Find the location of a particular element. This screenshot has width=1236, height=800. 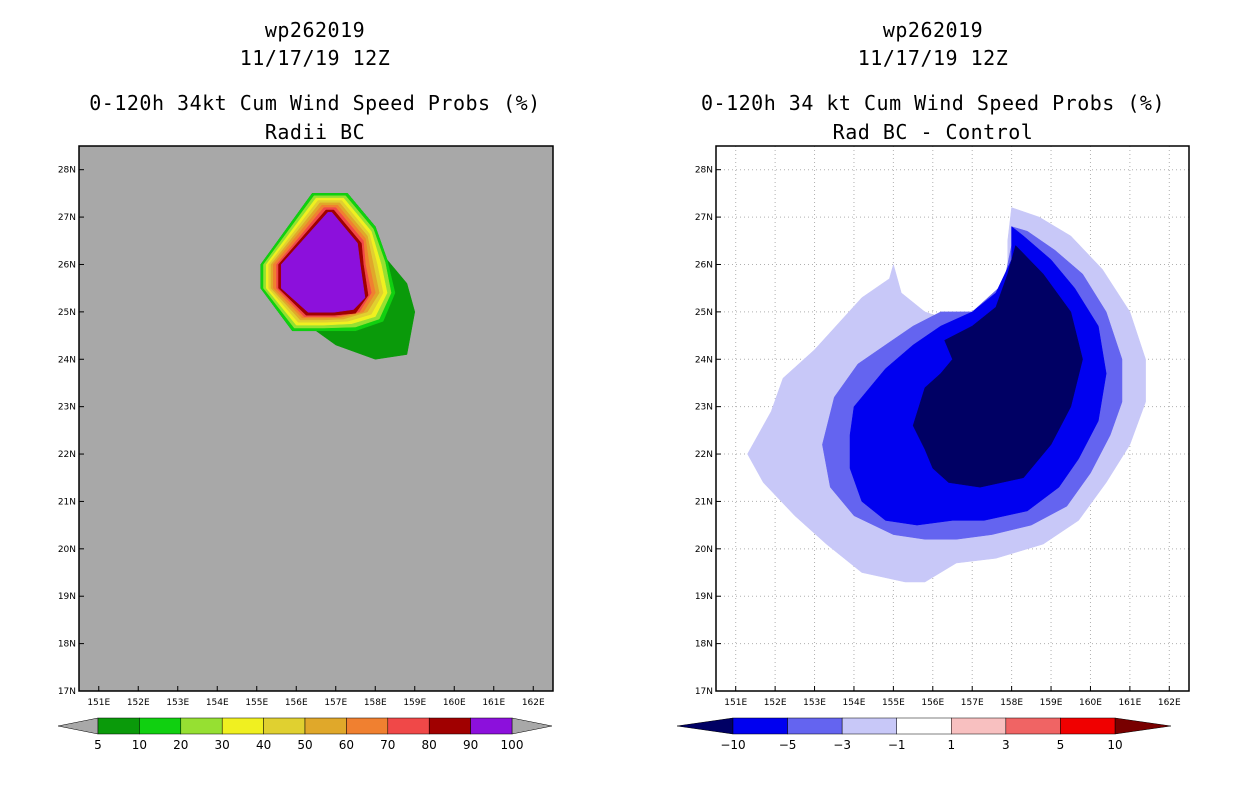

colorbar-label: 100 is located at coordinates (512, 745).